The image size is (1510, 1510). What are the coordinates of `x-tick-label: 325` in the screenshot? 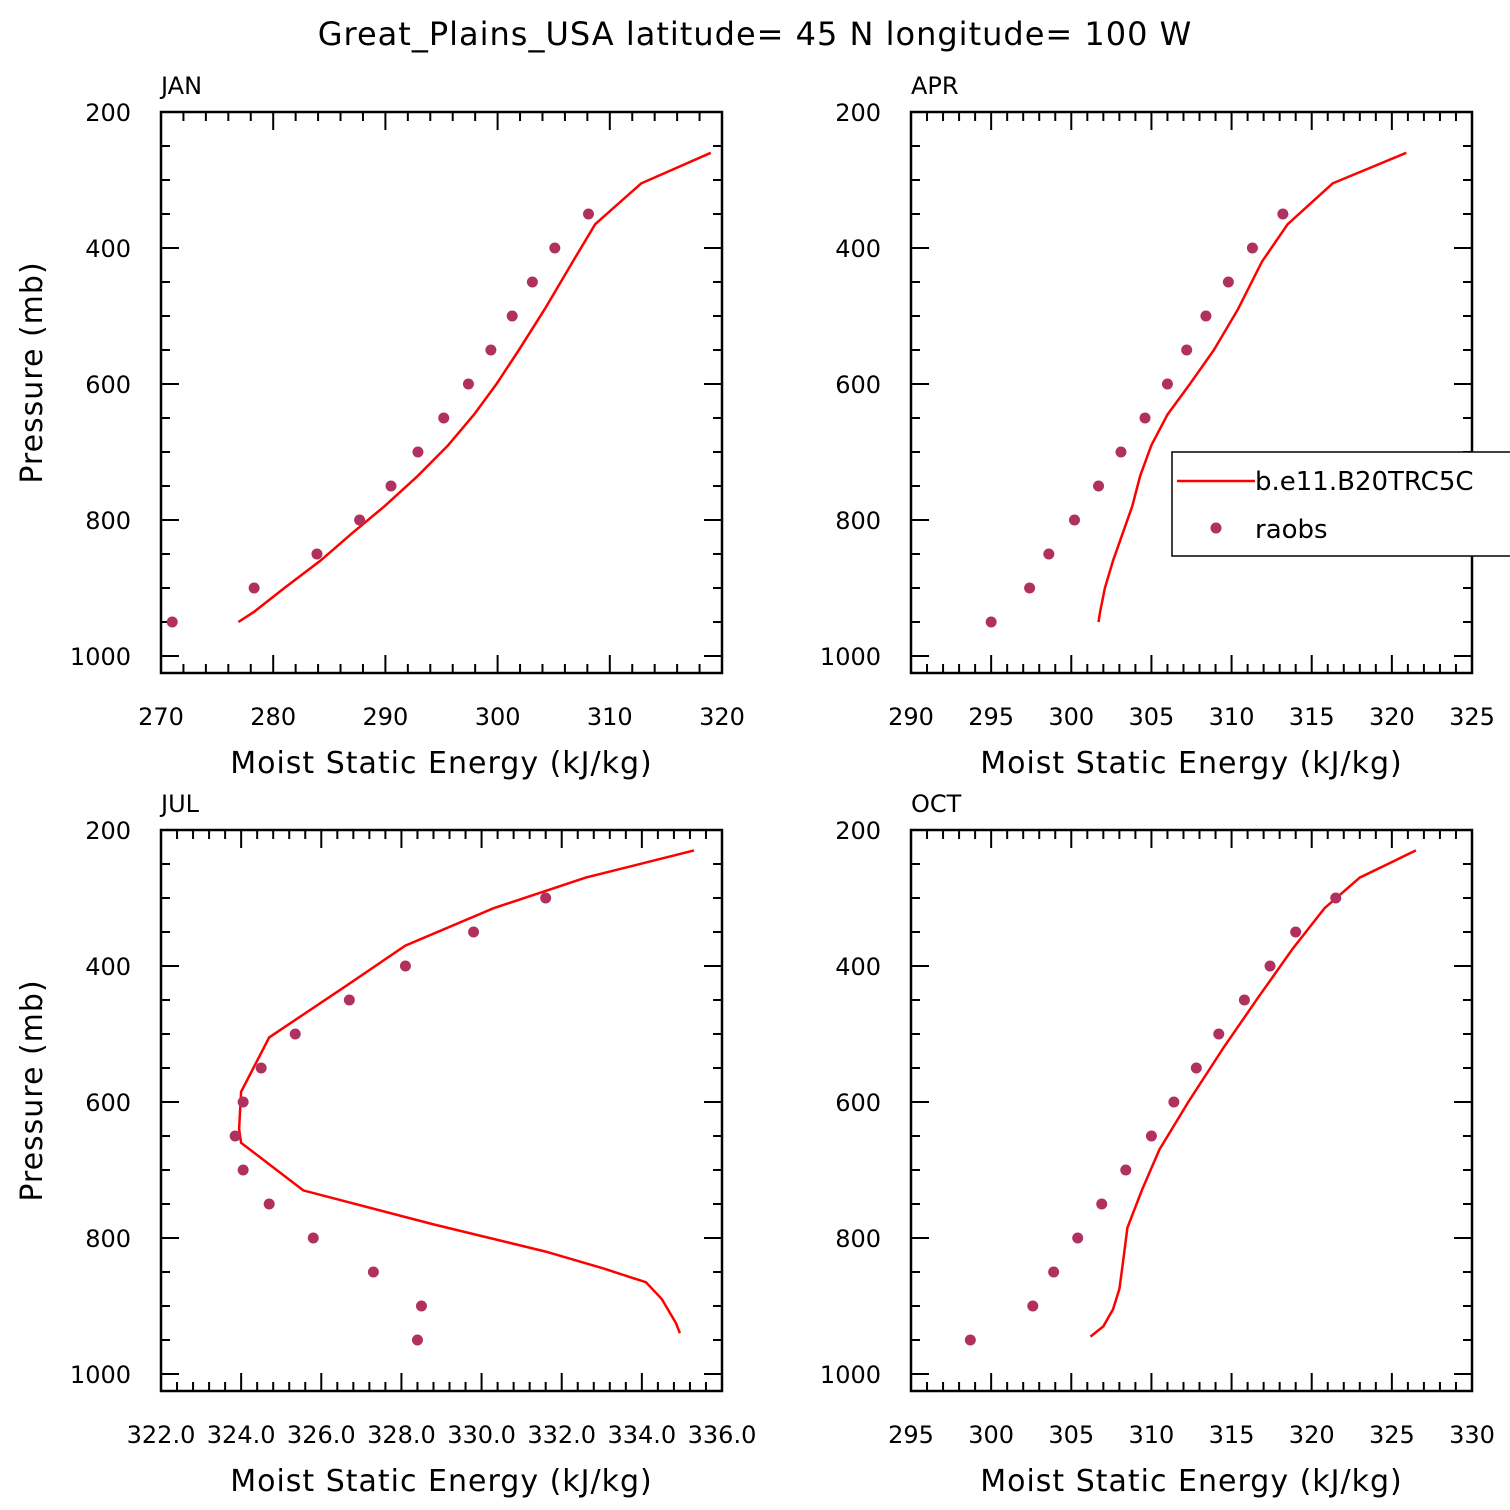 It's located at (1472, 717).